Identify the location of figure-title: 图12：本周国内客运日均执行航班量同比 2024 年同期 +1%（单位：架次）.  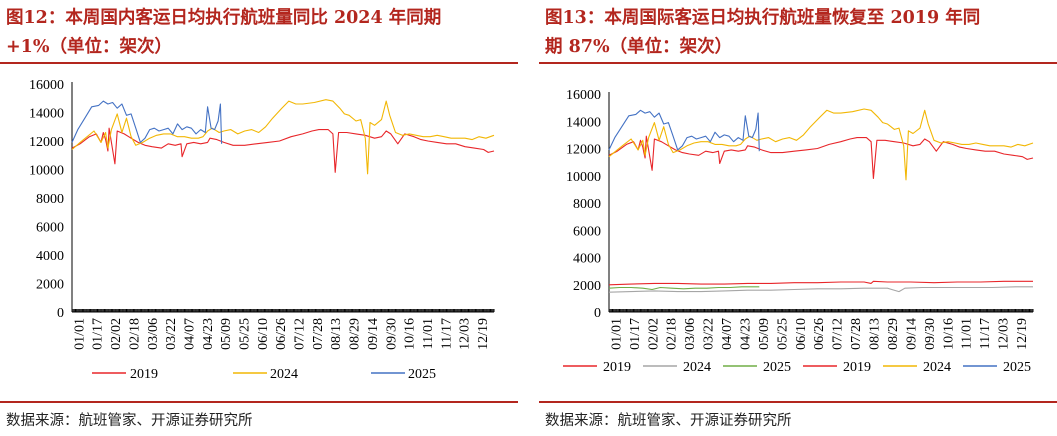
(262, 33).